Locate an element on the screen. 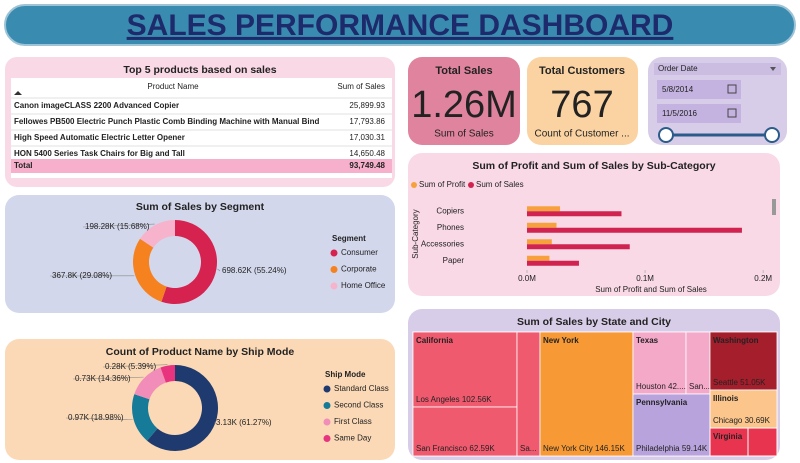 The image size is (800, 463). chart-title: Sum of Sales by State and City is located at coordinates (594, 322).